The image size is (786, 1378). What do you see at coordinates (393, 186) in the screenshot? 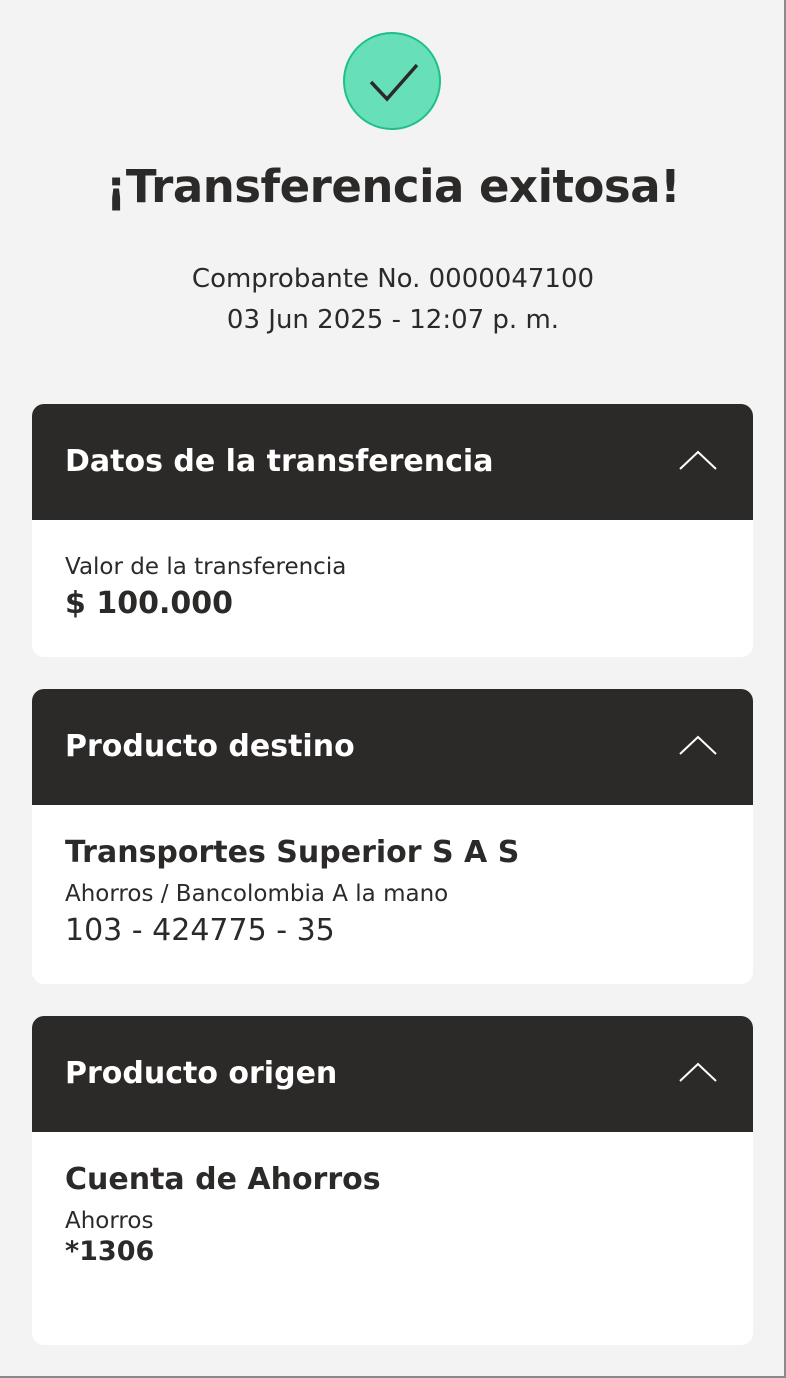
I see `page-title: ¡Transferencia exitosa!` at bounding box center [393, 186].